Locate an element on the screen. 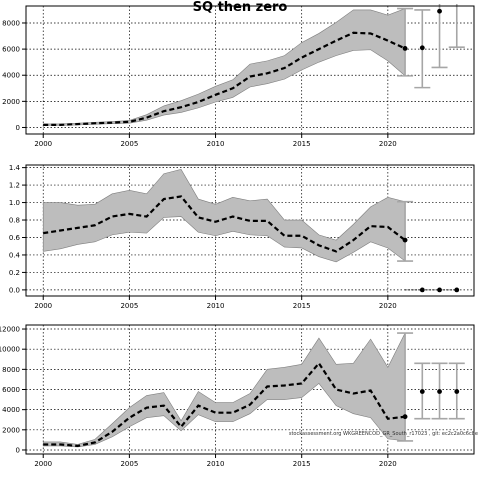 This screenshot has width=480, height=480. y-tick-label: 10000 is located at coordinates (10, 350).